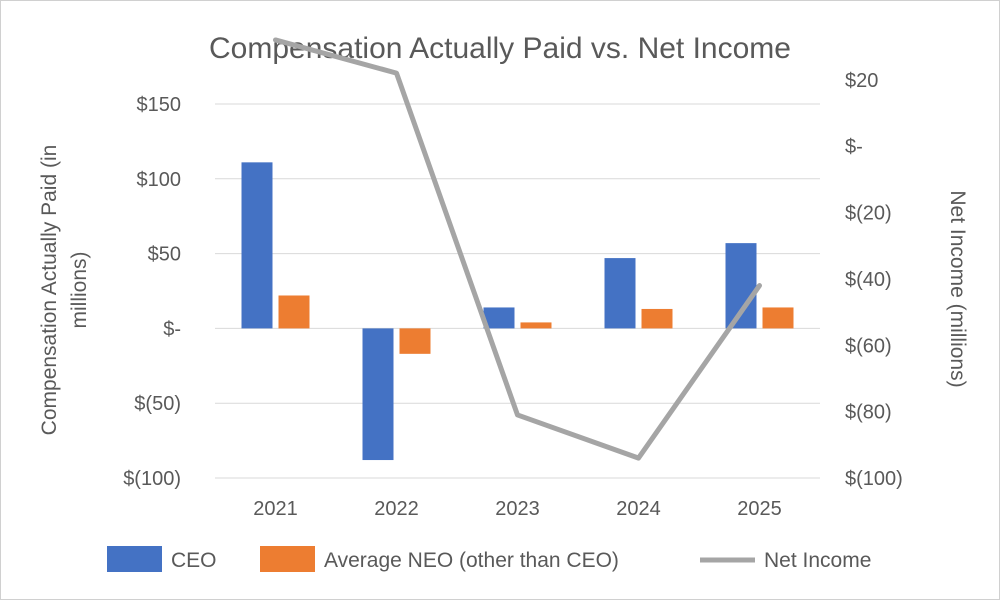 The height and width of the screenshot is (600, 1000). Describe the element at coordinates (868, 280) in the screenshot. I see `right-tick-label: $(40)` at that location.